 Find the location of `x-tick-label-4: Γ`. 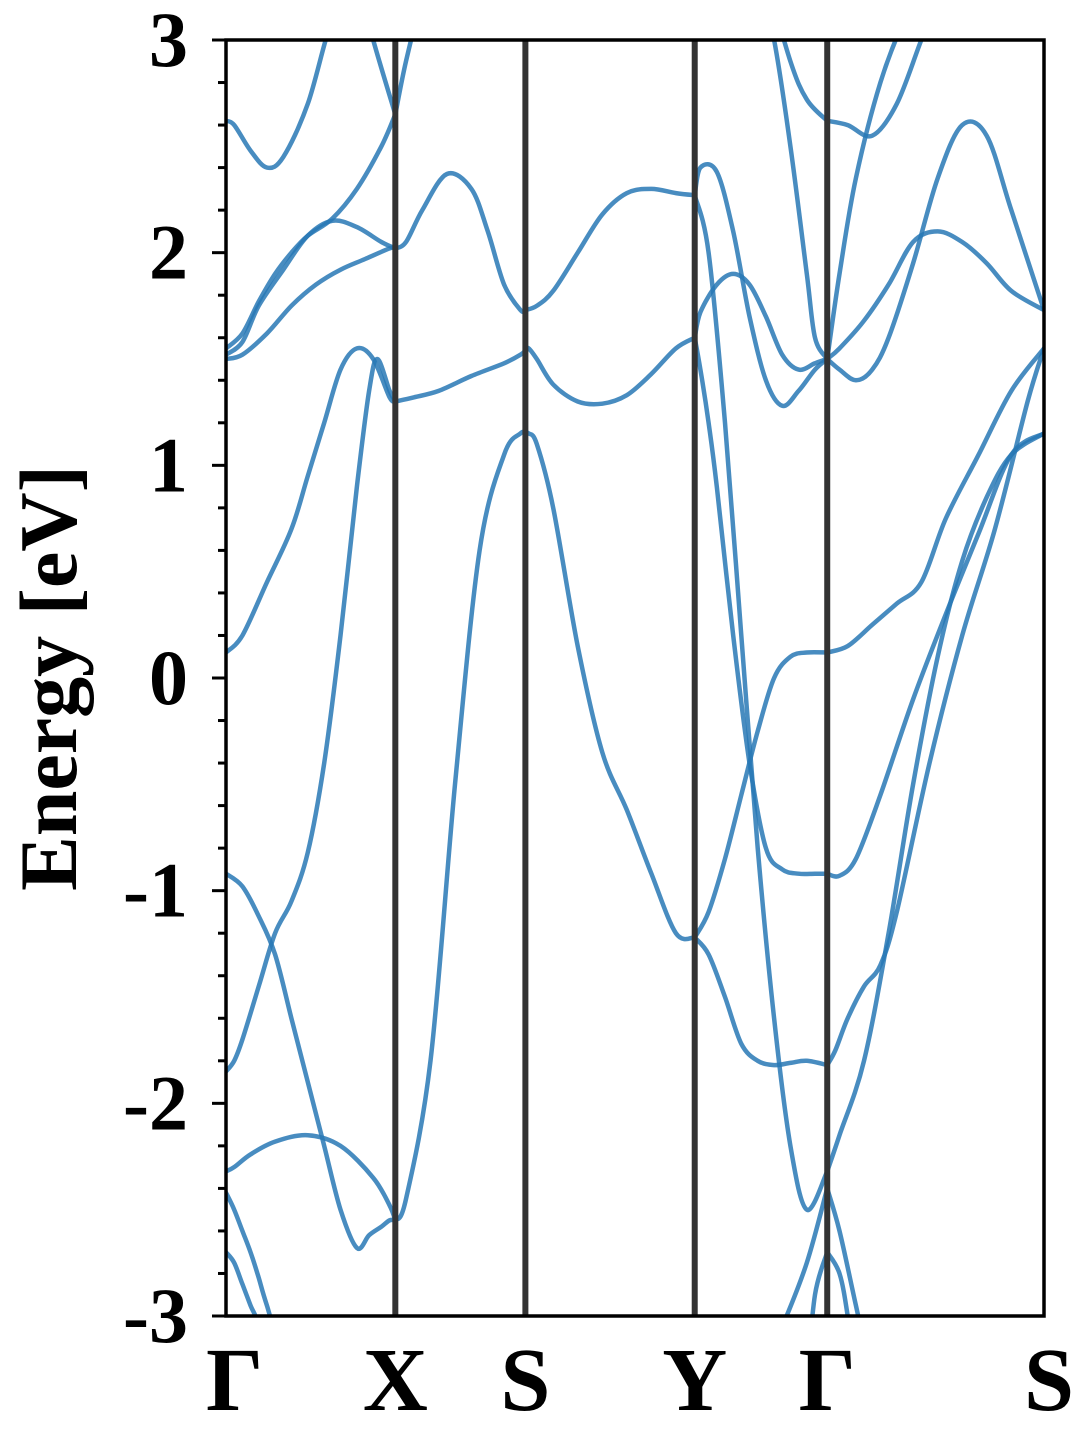

x-tick-label-4: Γ is located at coordinates (827, 1380).